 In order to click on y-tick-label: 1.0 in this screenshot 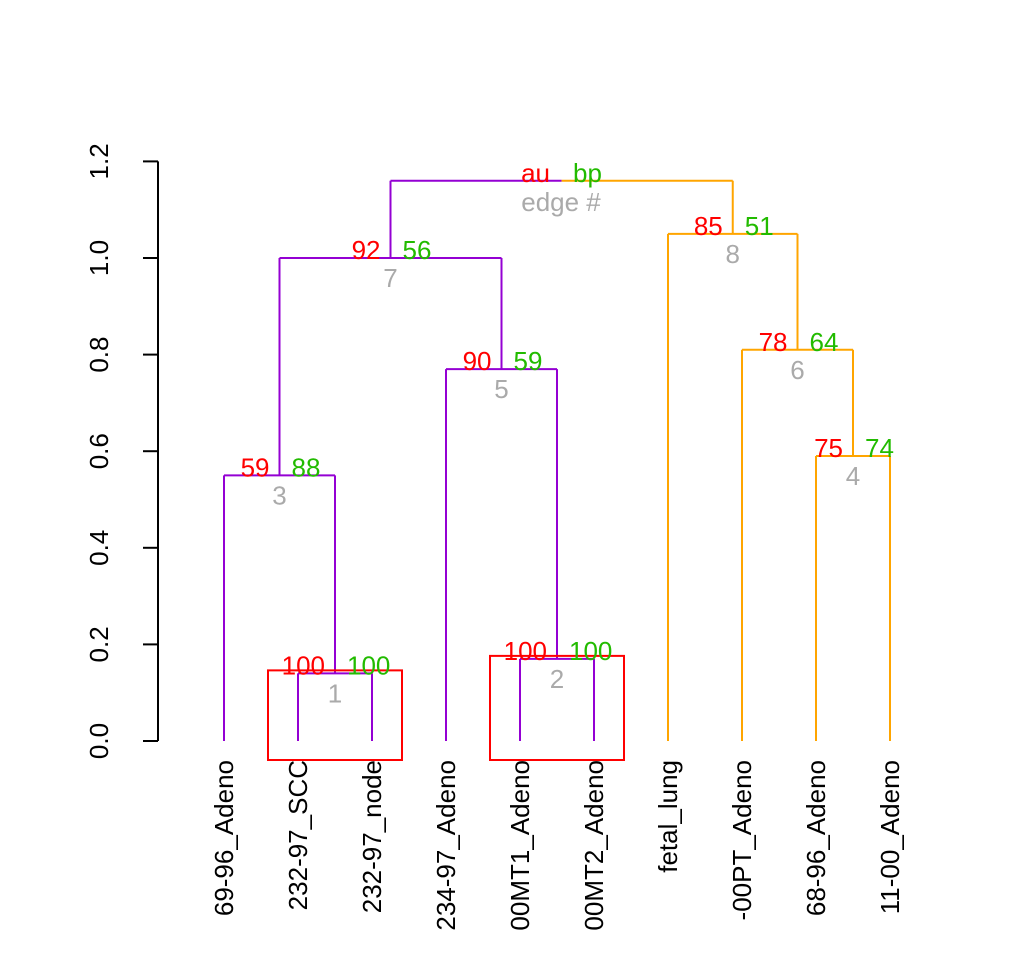, I will do `click(99, 258)`.